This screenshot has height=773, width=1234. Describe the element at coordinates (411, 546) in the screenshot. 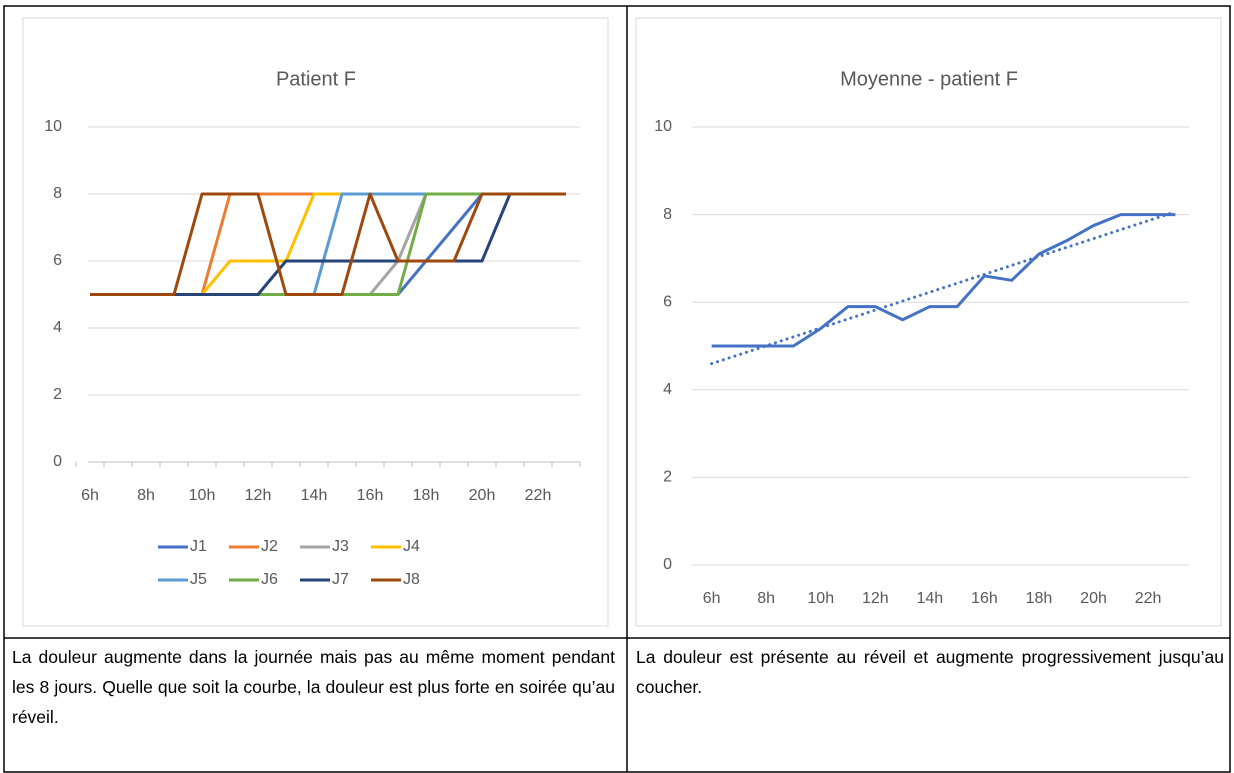

I see `legend-label: J4` at that location.